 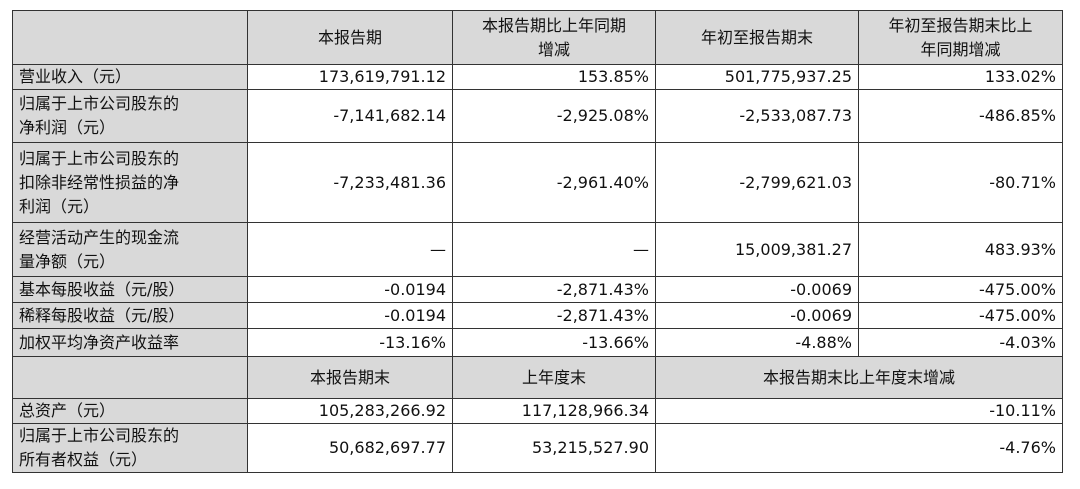 What do you see at coordinates (859, 377) in the screenshot?
I see `header-cell: 本报告期末比上年度末增减` at bounding box center [859, 377].